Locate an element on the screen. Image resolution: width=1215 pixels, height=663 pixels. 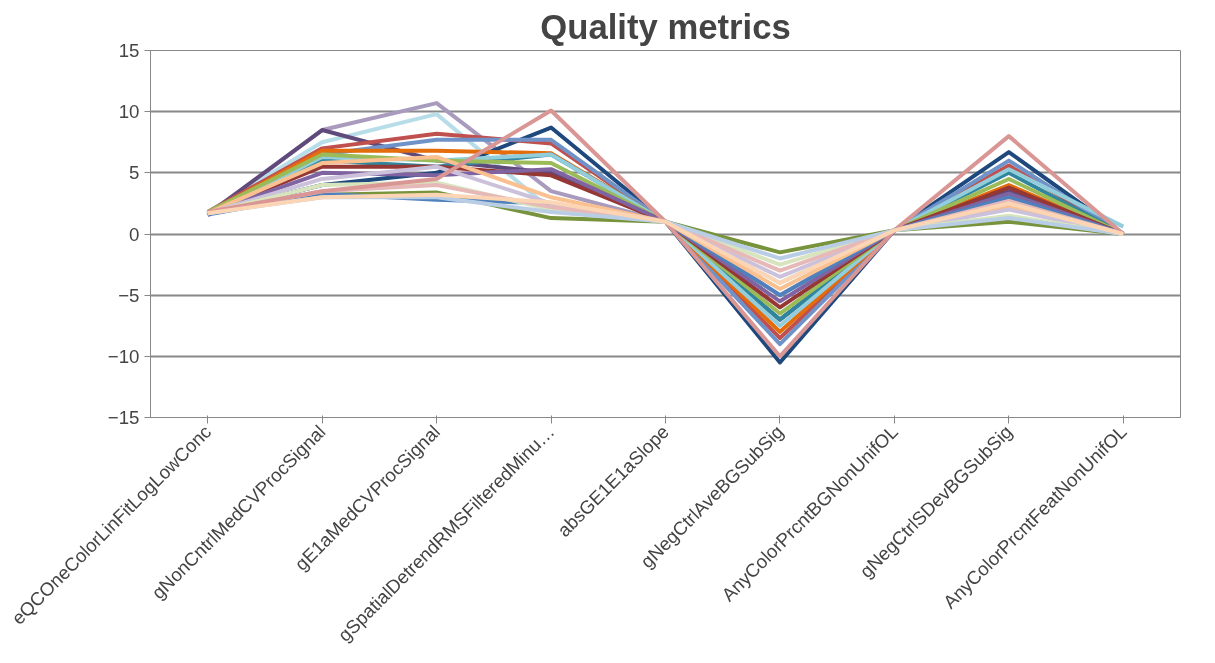
y-tick-label: 15 is located at coordinates (129, 50).